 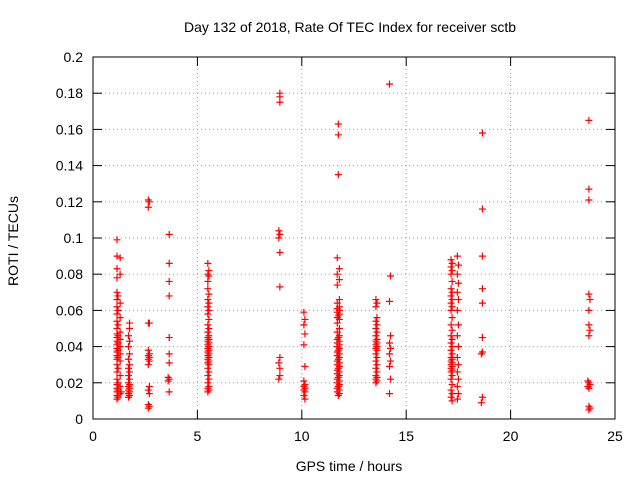 I want to click on x-tick-label: 20, so click(x=511, y=436).